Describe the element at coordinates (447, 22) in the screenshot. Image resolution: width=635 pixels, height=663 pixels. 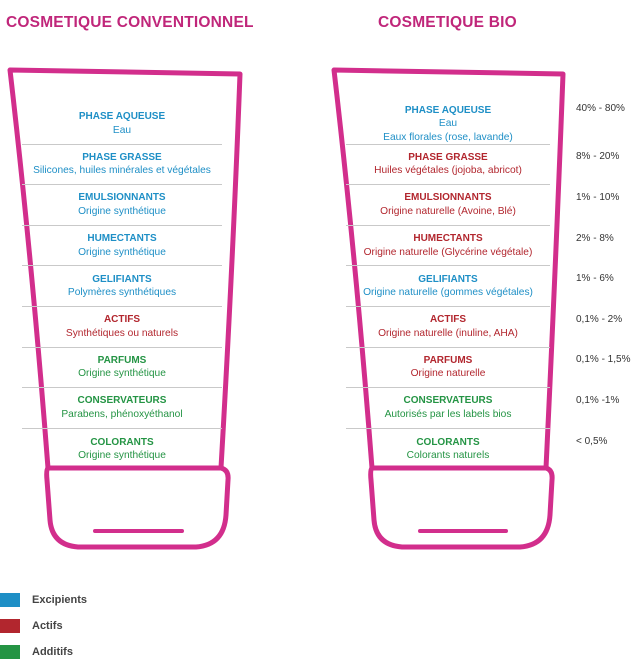
I see `title-bio: COSMETIQUE BIO` at that location.